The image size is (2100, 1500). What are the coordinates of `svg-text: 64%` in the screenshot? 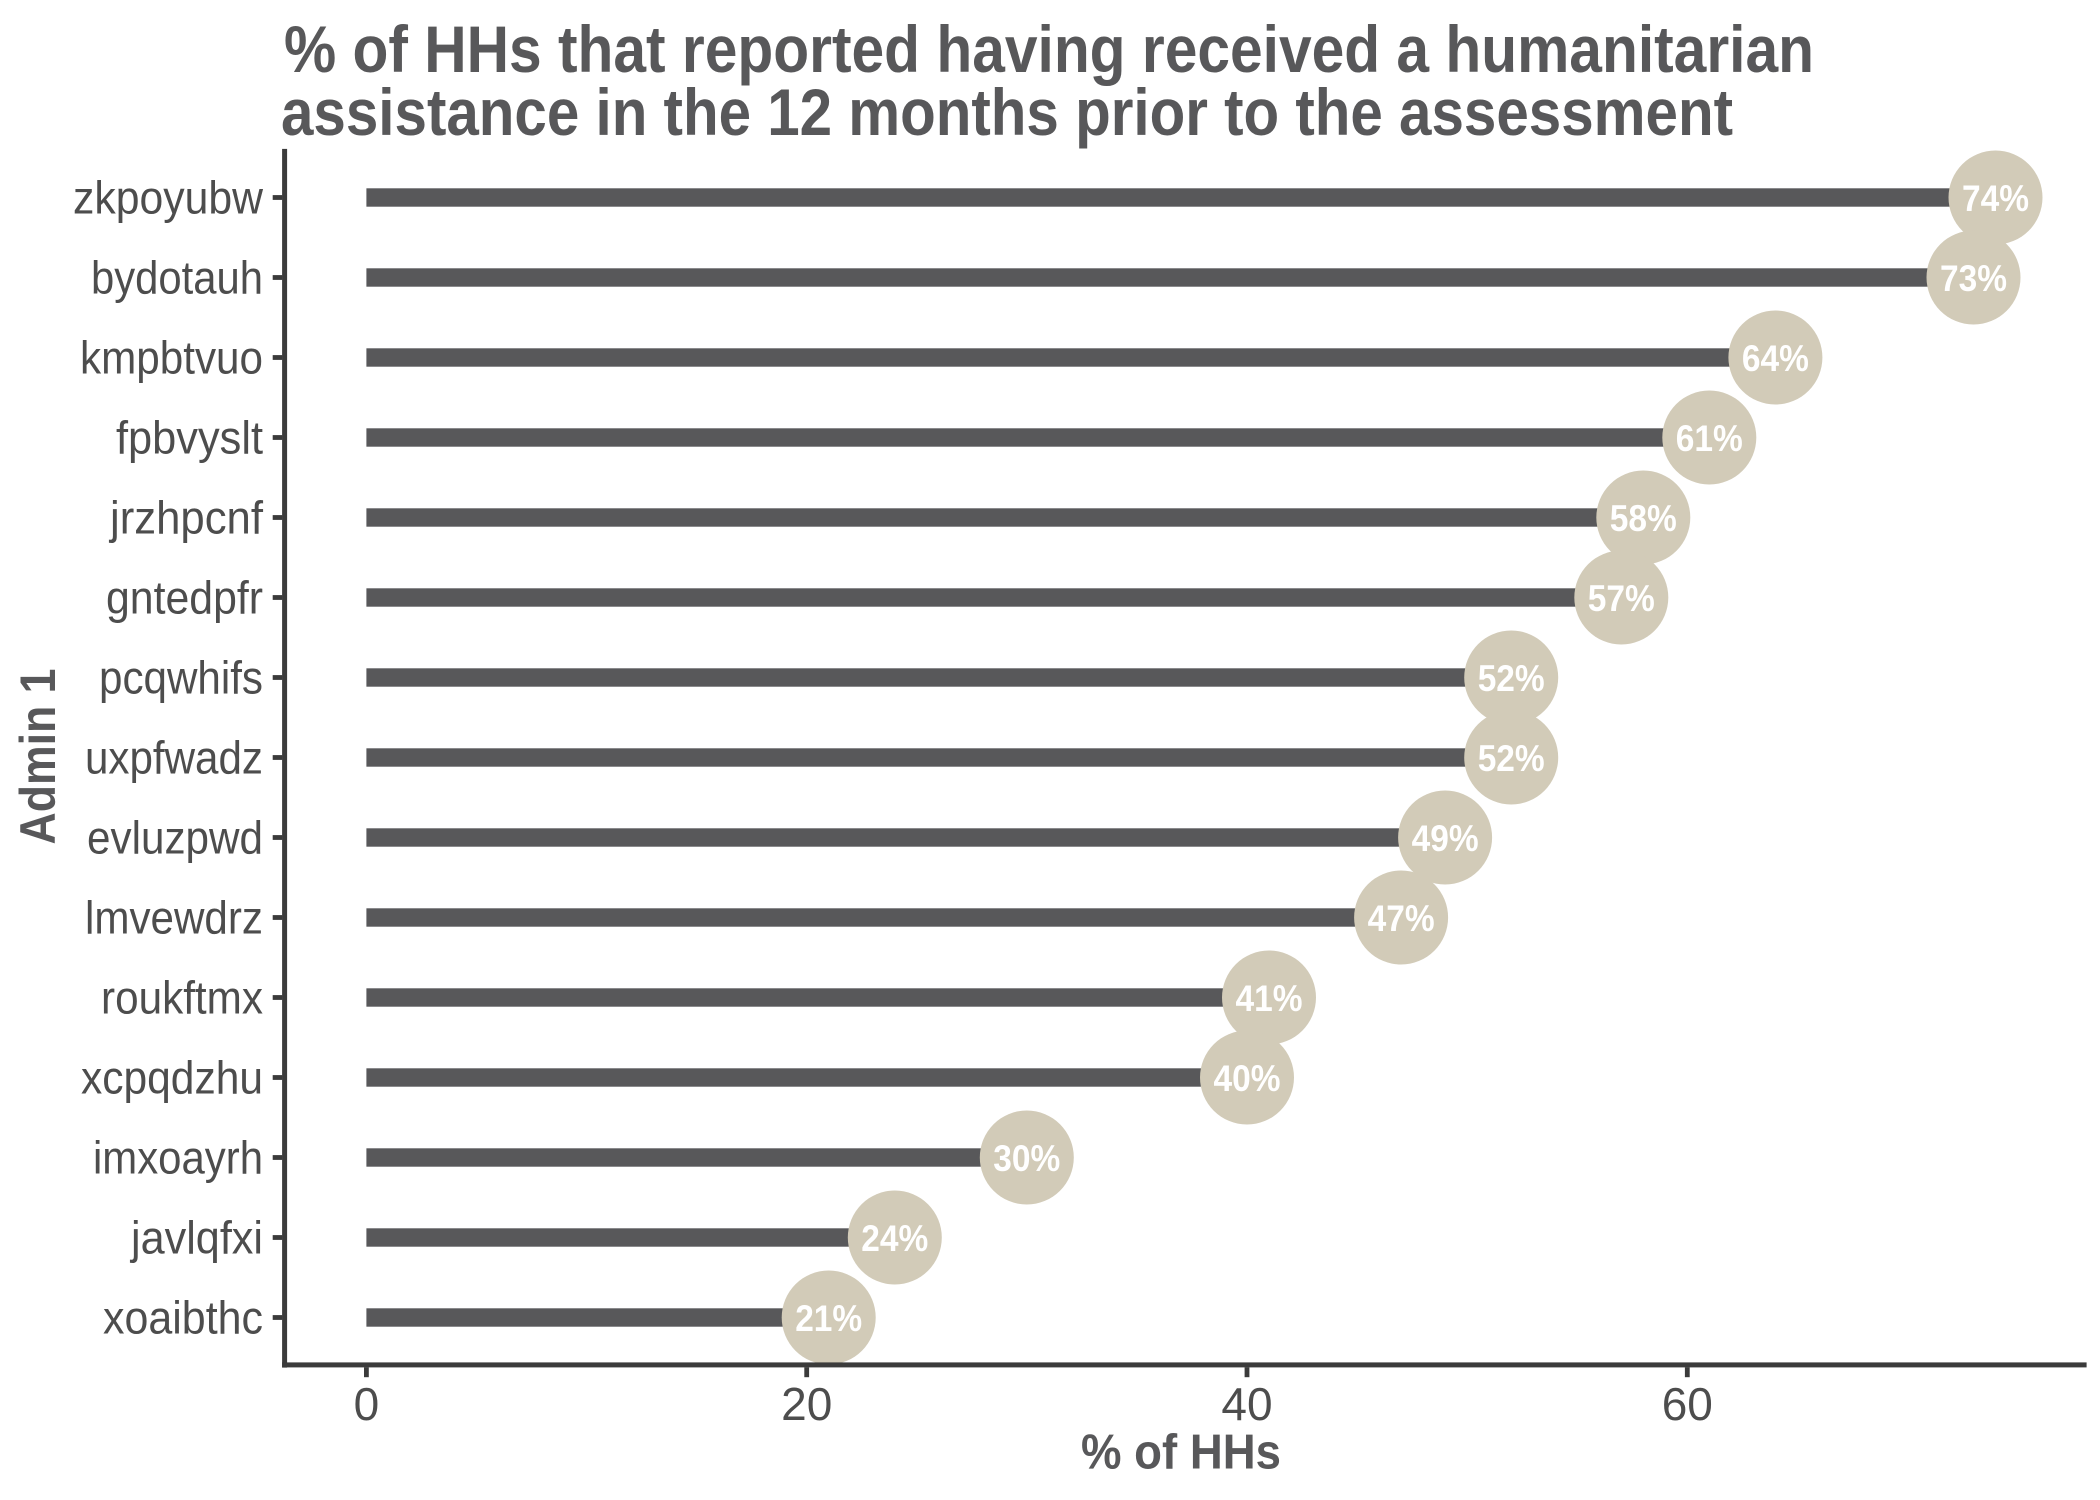 It's located at (1775, 358).